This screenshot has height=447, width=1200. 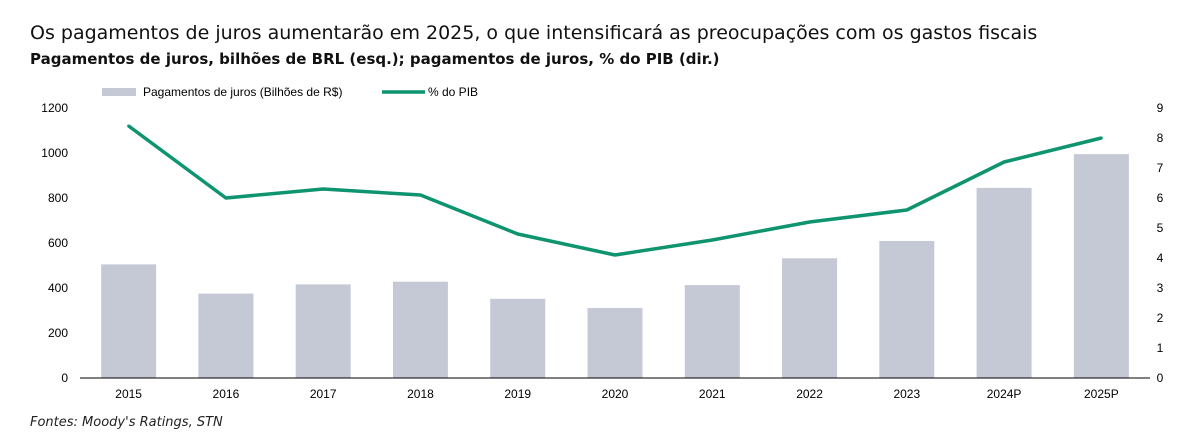 What do you see at coordinates (906, 394) in the screenshot?
I see `x-tick-2023: 2023` at bounding box center [906, 394].